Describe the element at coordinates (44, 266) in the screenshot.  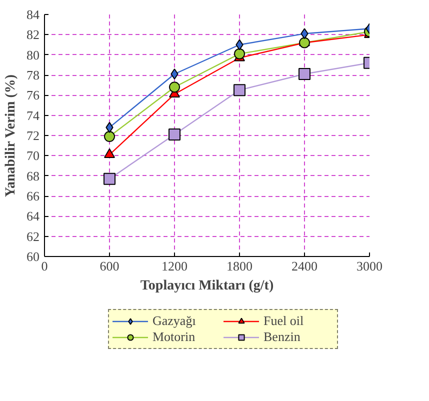
I see `x-tick-label: 0` at that location.